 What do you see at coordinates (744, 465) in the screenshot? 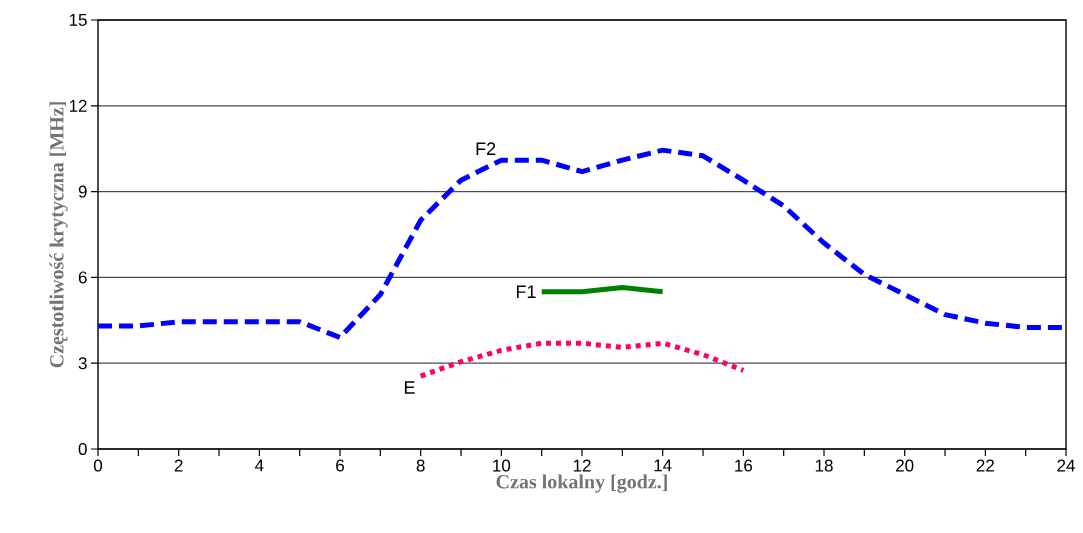
I see `x-tick-label: 16` at bounding box center [744, 465].